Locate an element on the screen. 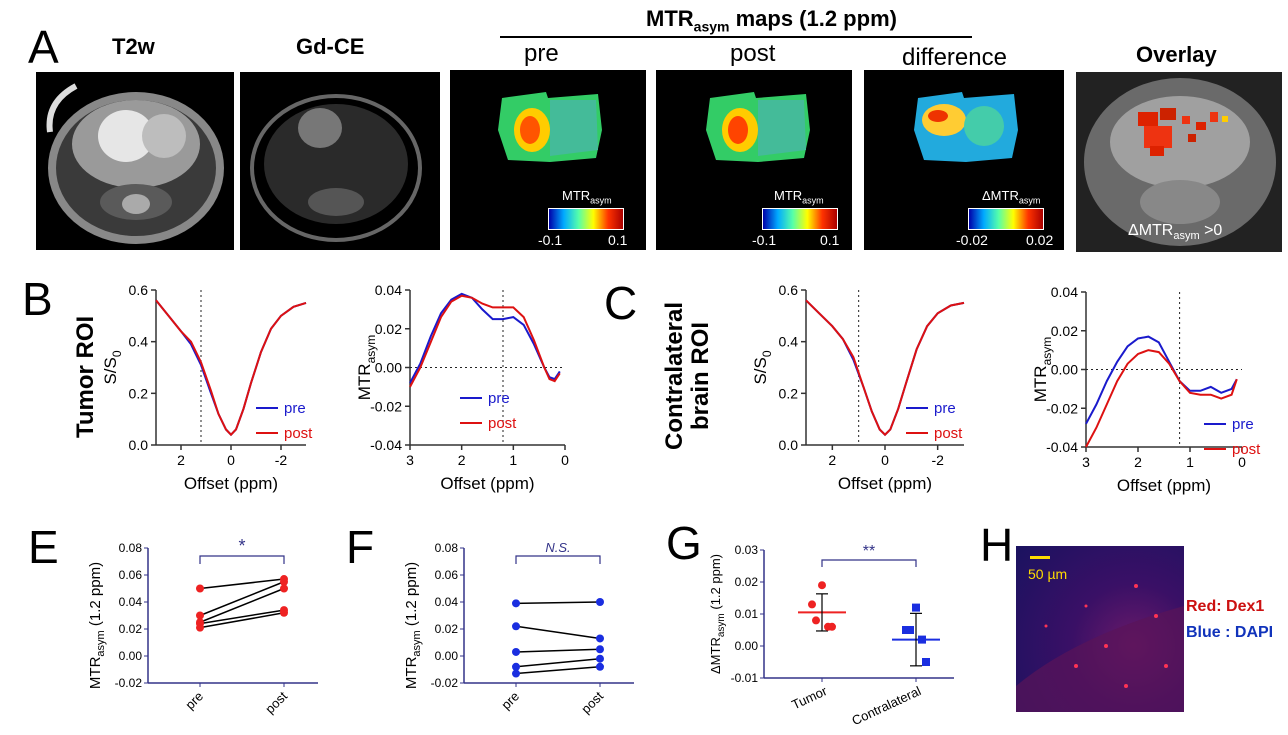 This screenshot has height=735, width=1288. gd-ce-mri-drawing is located at coordinates (336, 168).